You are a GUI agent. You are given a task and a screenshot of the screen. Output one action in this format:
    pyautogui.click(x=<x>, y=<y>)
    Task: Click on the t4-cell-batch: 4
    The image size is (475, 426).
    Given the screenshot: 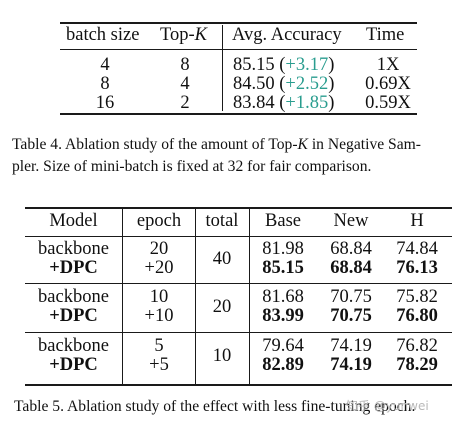 What is the action you would take?
    pyautogui.click(x=105, y=65)
    